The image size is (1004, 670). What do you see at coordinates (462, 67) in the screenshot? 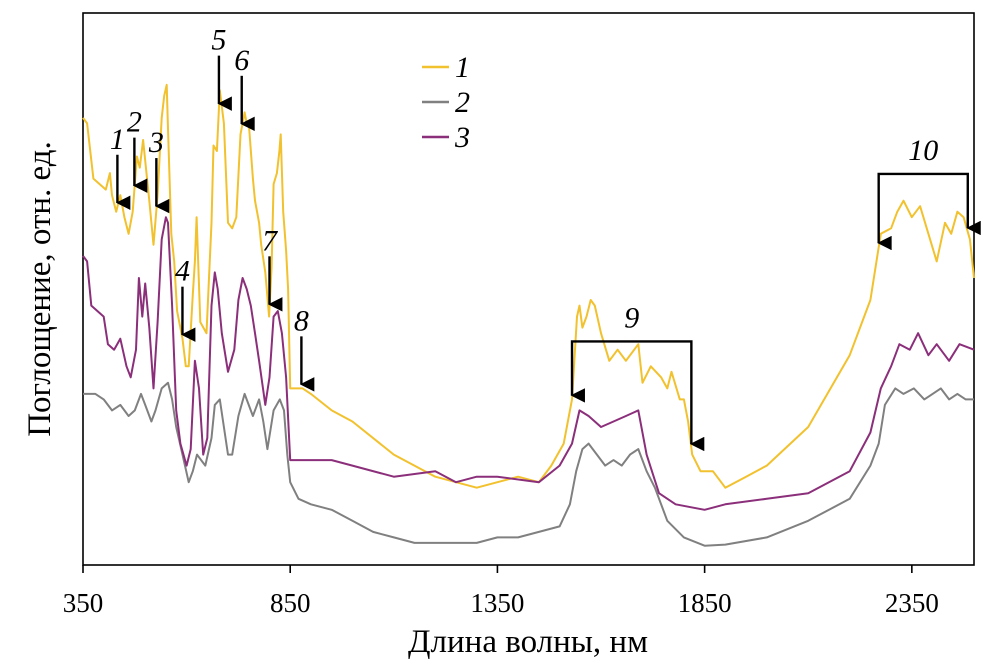
I see `legend-label-1: 1` at bounding box center [462, 67].